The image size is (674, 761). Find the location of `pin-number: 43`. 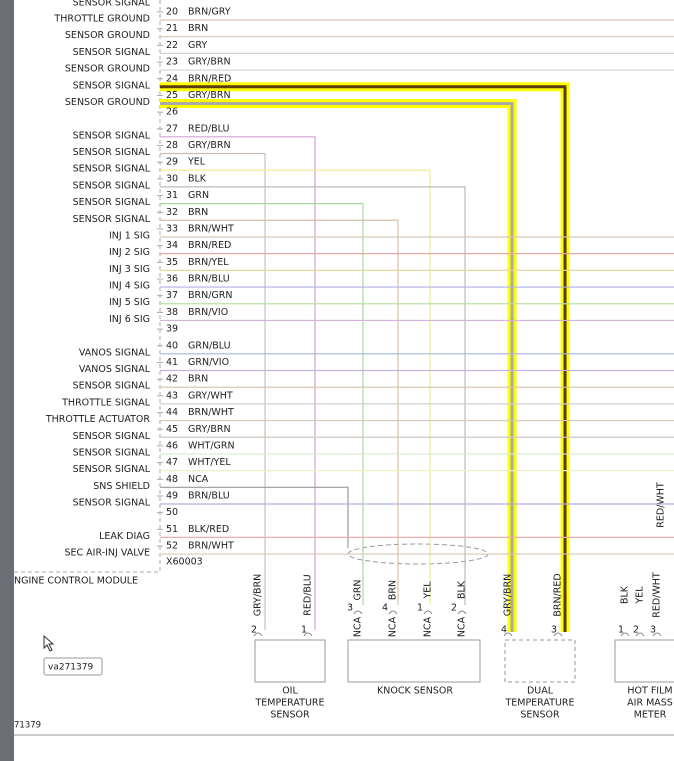

pin-number: 43 is located at coordinates (172, 395).